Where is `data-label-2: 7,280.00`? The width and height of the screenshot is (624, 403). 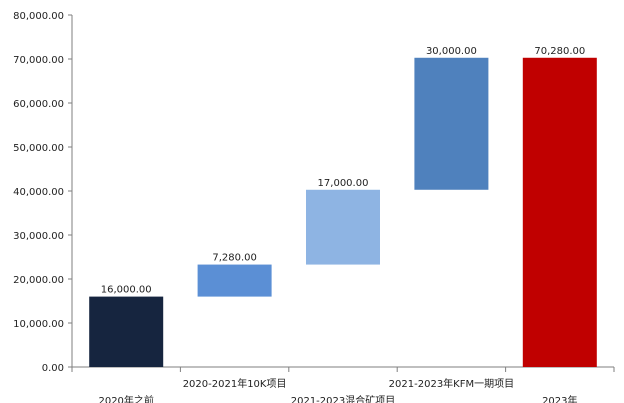
data-label-2: 7,280.00 is located at coordinates (234, 258).